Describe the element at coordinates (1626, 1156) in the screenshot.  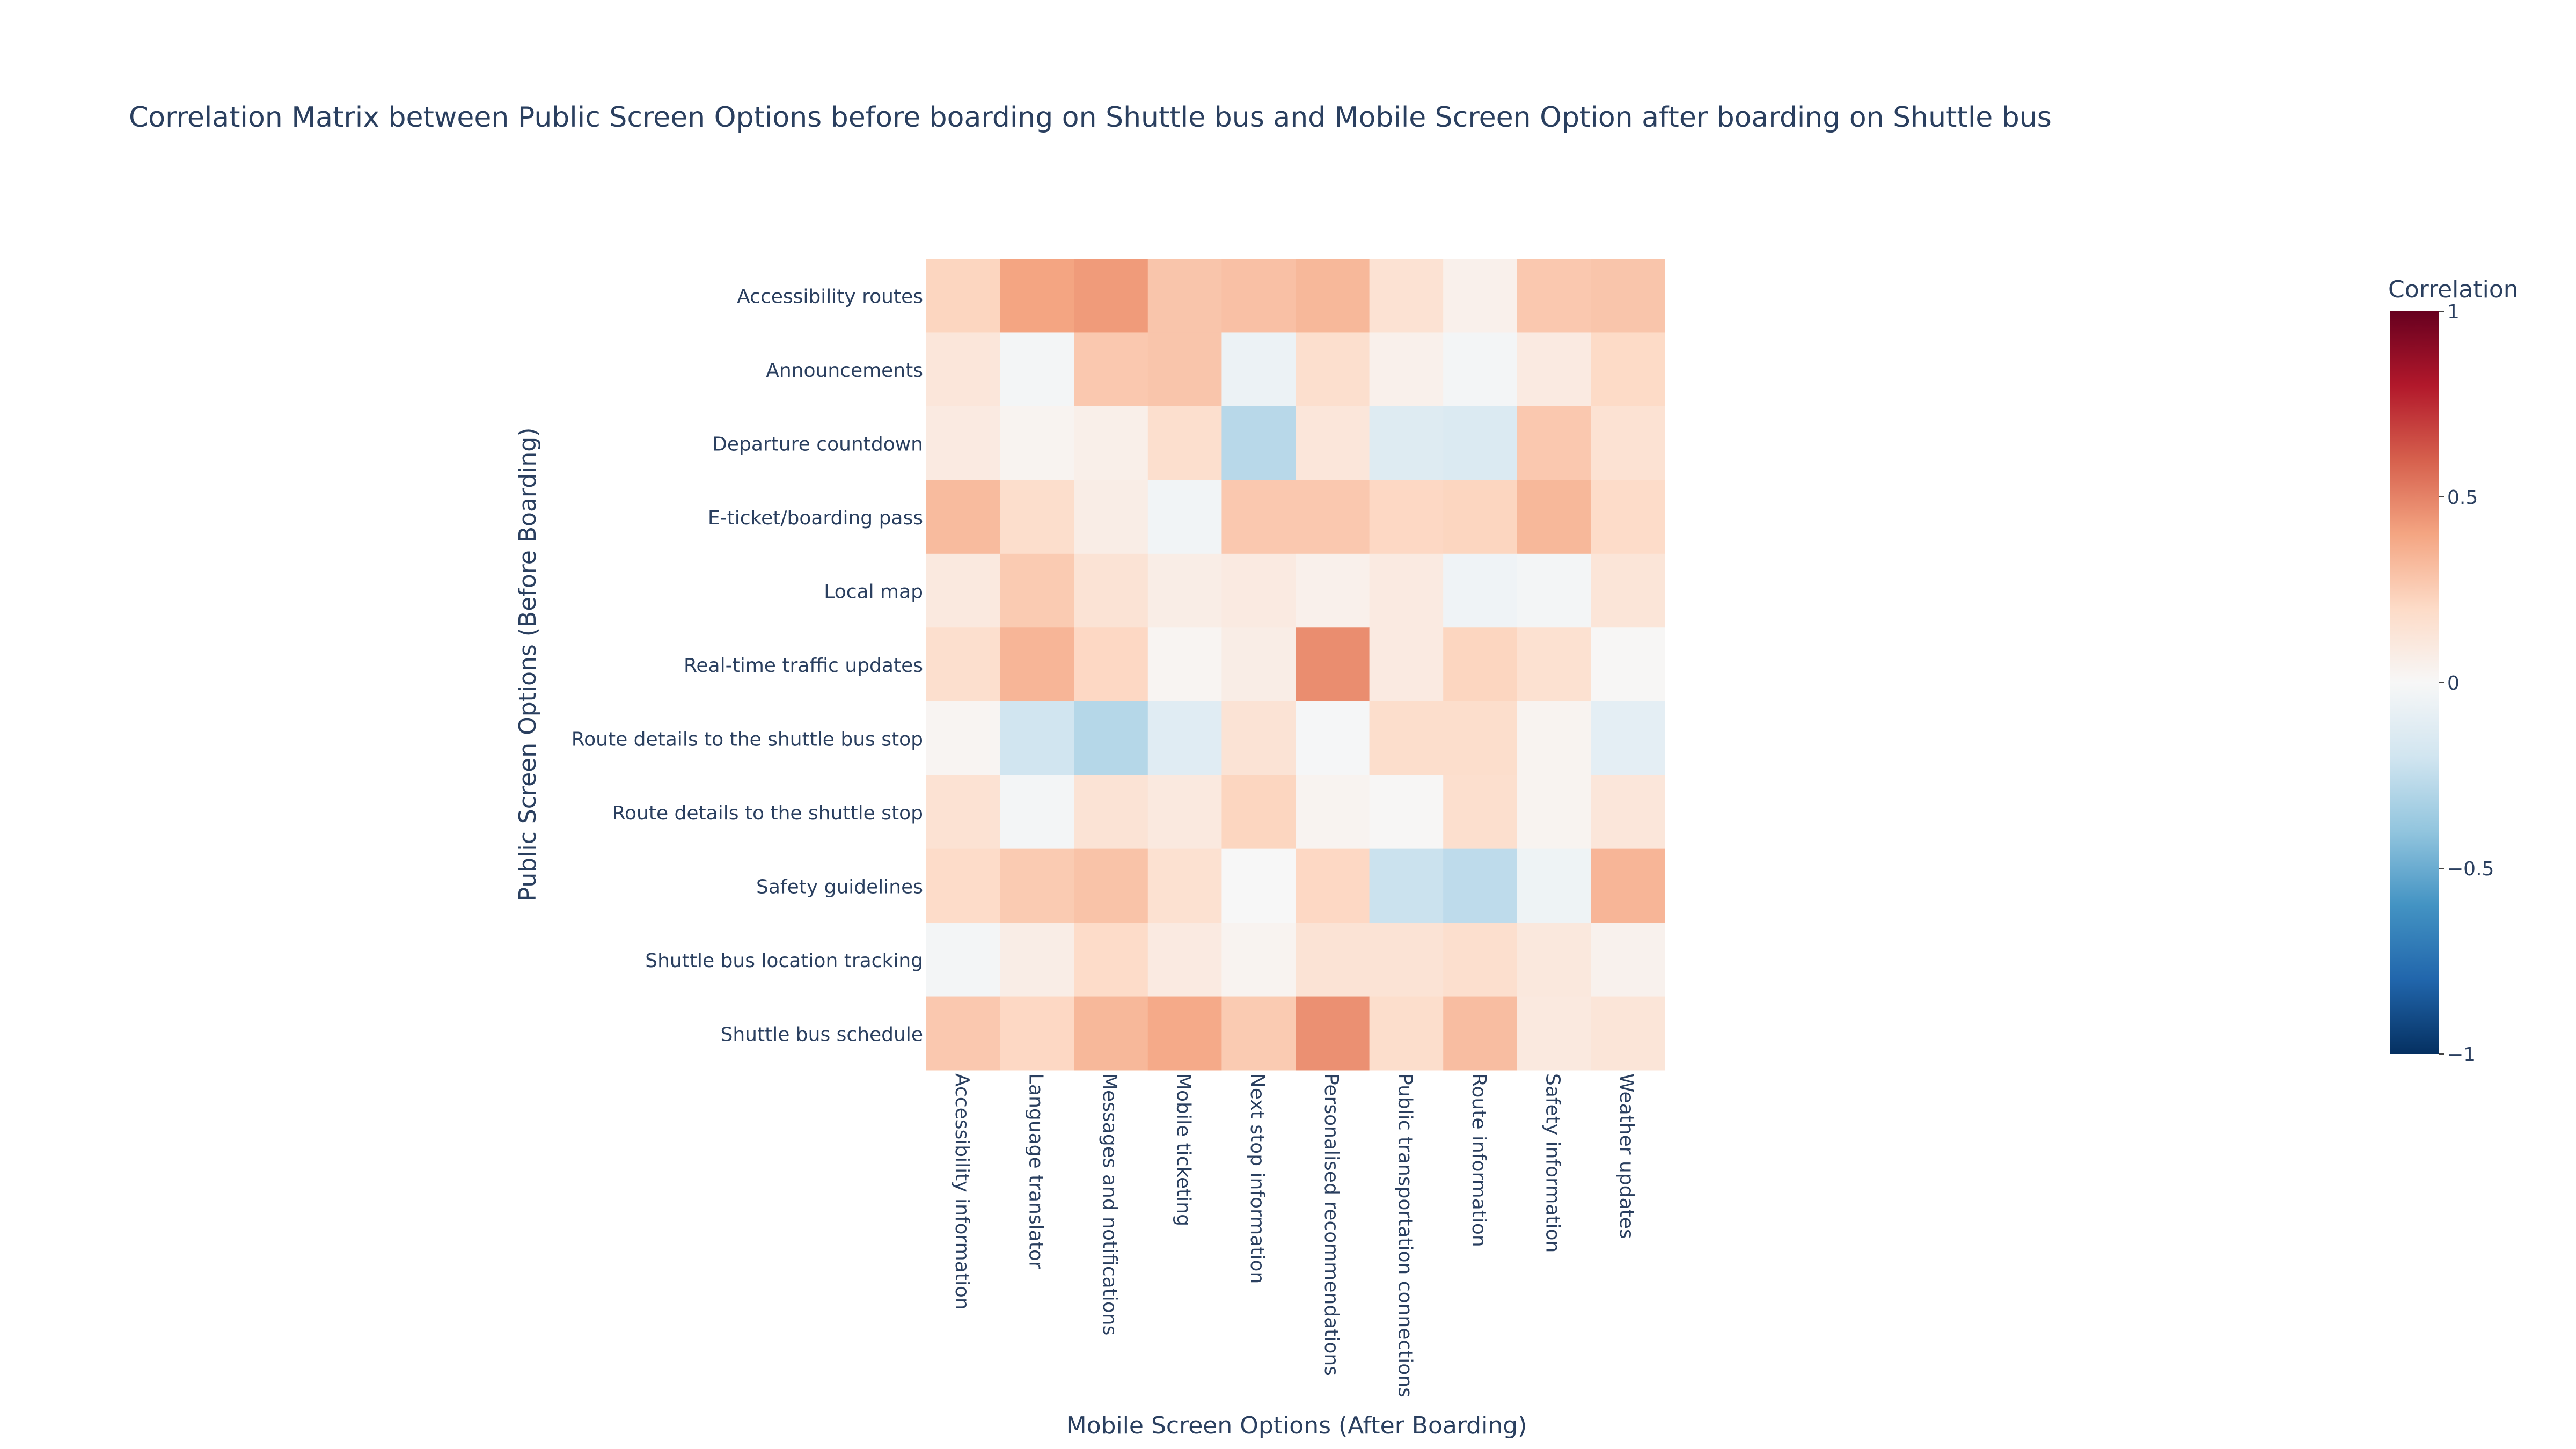
I see `x-tick-label: Weather updates` at that location.